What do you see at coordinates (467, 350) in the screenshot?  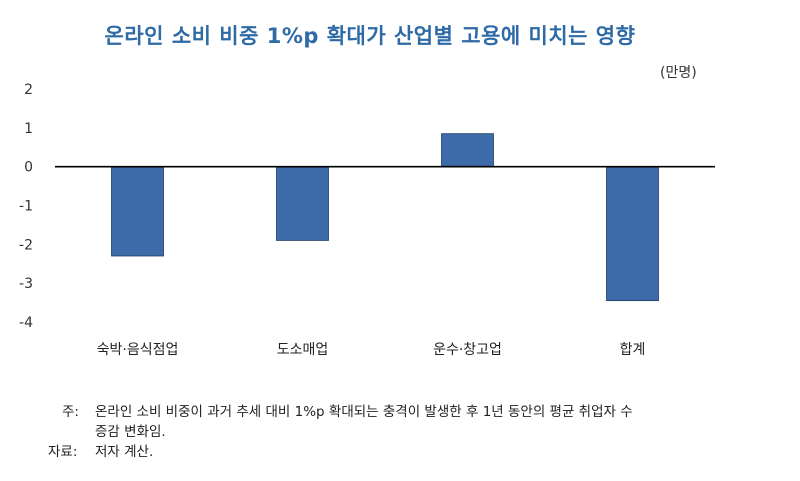 I see `x-category-label: 운수·창고업` at bounding box center [467, 350].